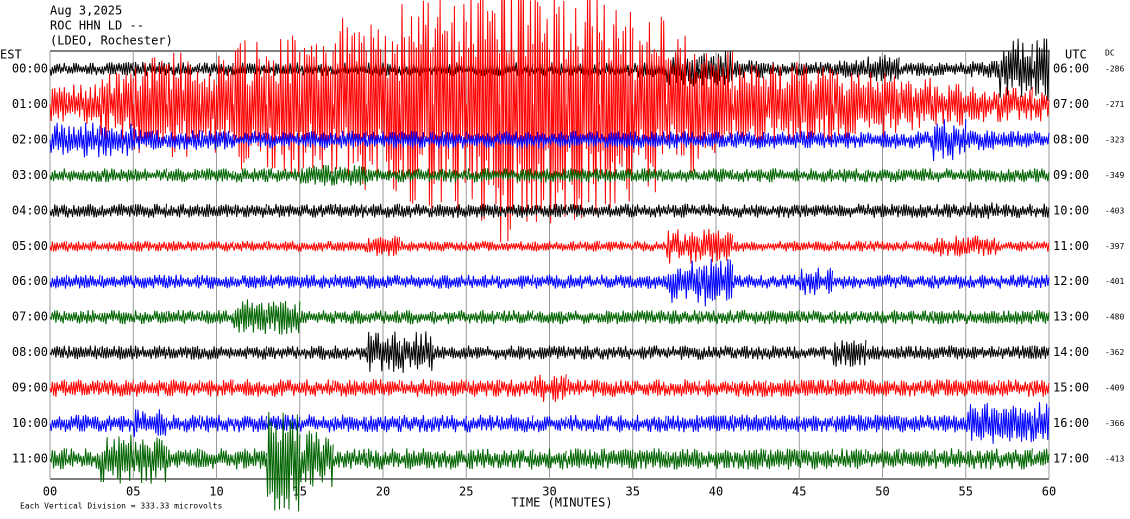 This screenshot has height=519, width=1130. I want to click on dc-value: -349, so click(1114, 175).